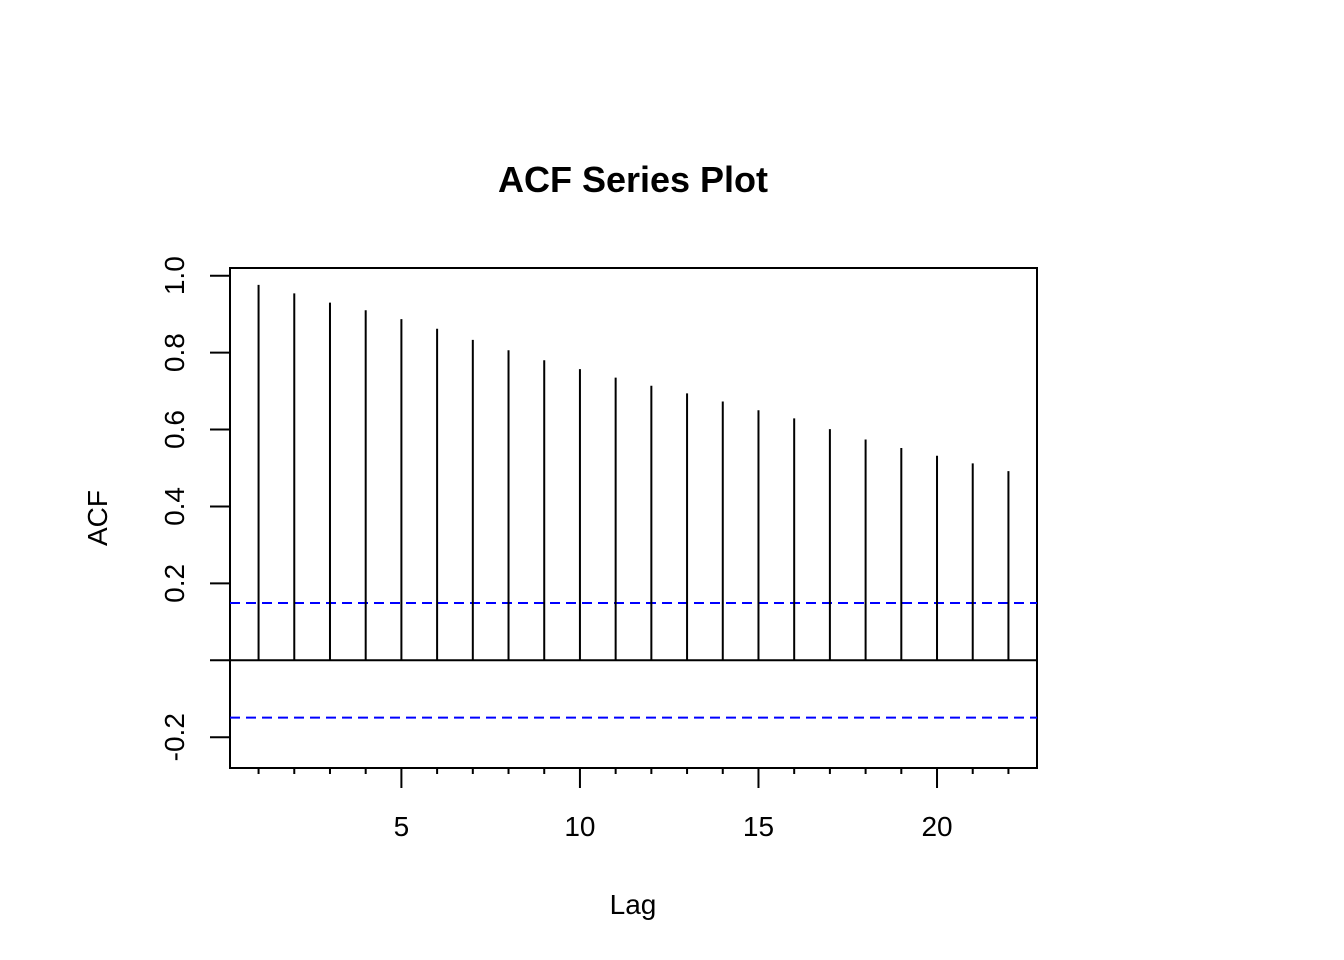  I want to click on x-tick-label: 10, so click(579, 826).